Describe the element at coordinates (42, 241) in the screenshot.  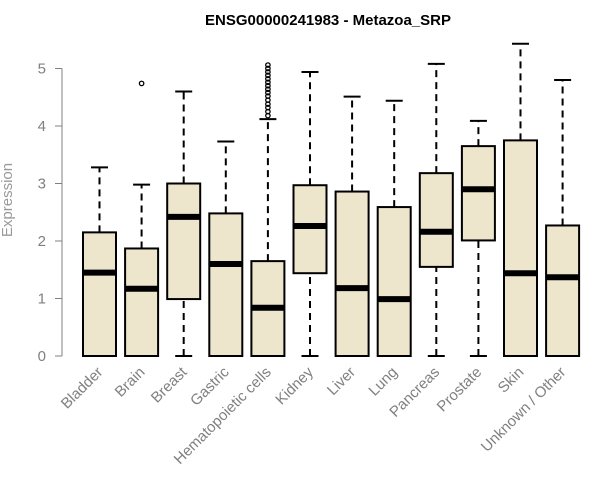
I see `y-tick-label: 2` at that location.